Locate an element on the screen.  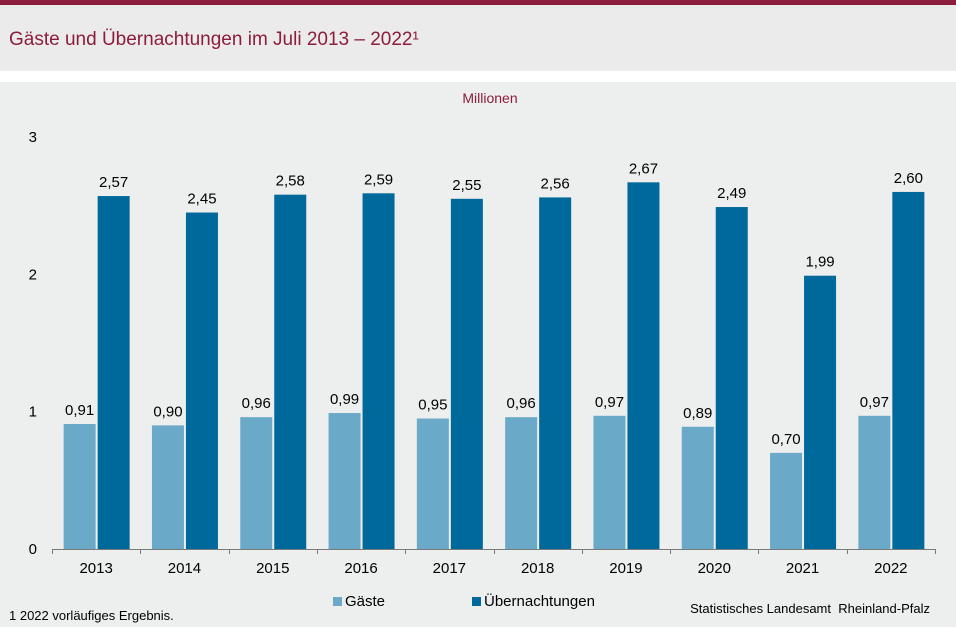
value-label-gaeste: 0,91 is located at coordinates (79, 410).